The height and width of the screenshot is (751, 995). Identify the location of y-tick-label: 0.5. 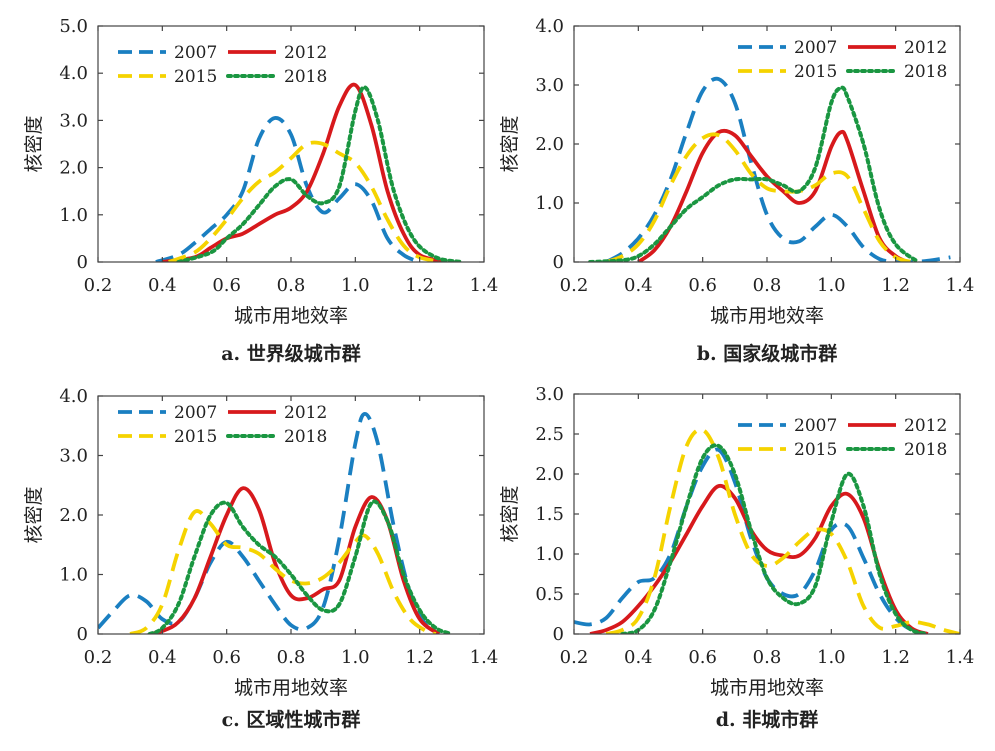
(549, 594).